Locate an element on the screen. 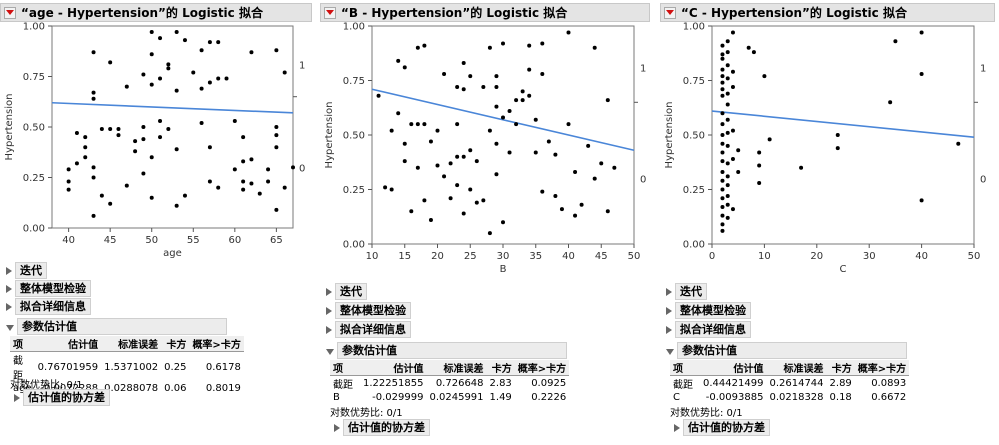 The height and width of the screenshot is (445, 999). x-tick-label: 20 is located at coordinates (437, 256).